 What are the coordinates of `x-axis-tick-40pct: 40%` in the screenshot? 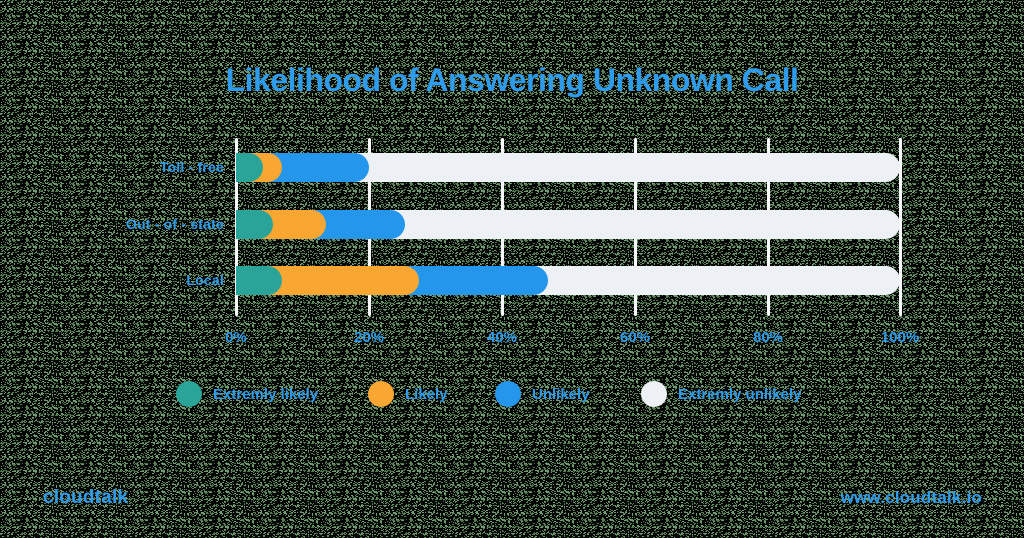 It's located at (502, 337).